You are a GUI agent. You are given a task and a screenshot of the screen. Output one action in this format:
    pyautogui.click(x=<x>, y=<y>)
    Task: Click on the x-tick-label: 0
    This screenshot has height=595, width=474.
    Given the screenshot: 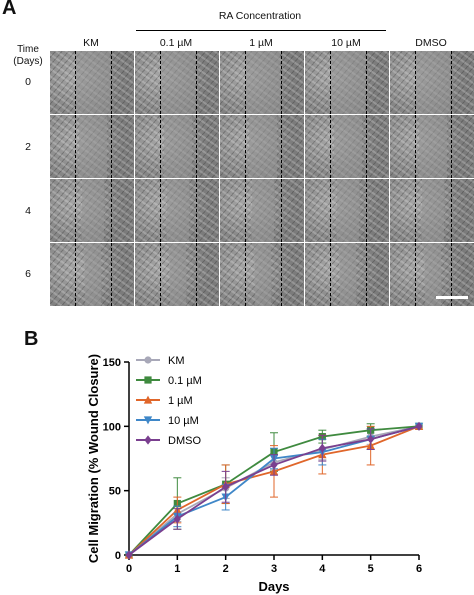 What is the action you would take?
    pyautogui.click(x=129, y=569)
    